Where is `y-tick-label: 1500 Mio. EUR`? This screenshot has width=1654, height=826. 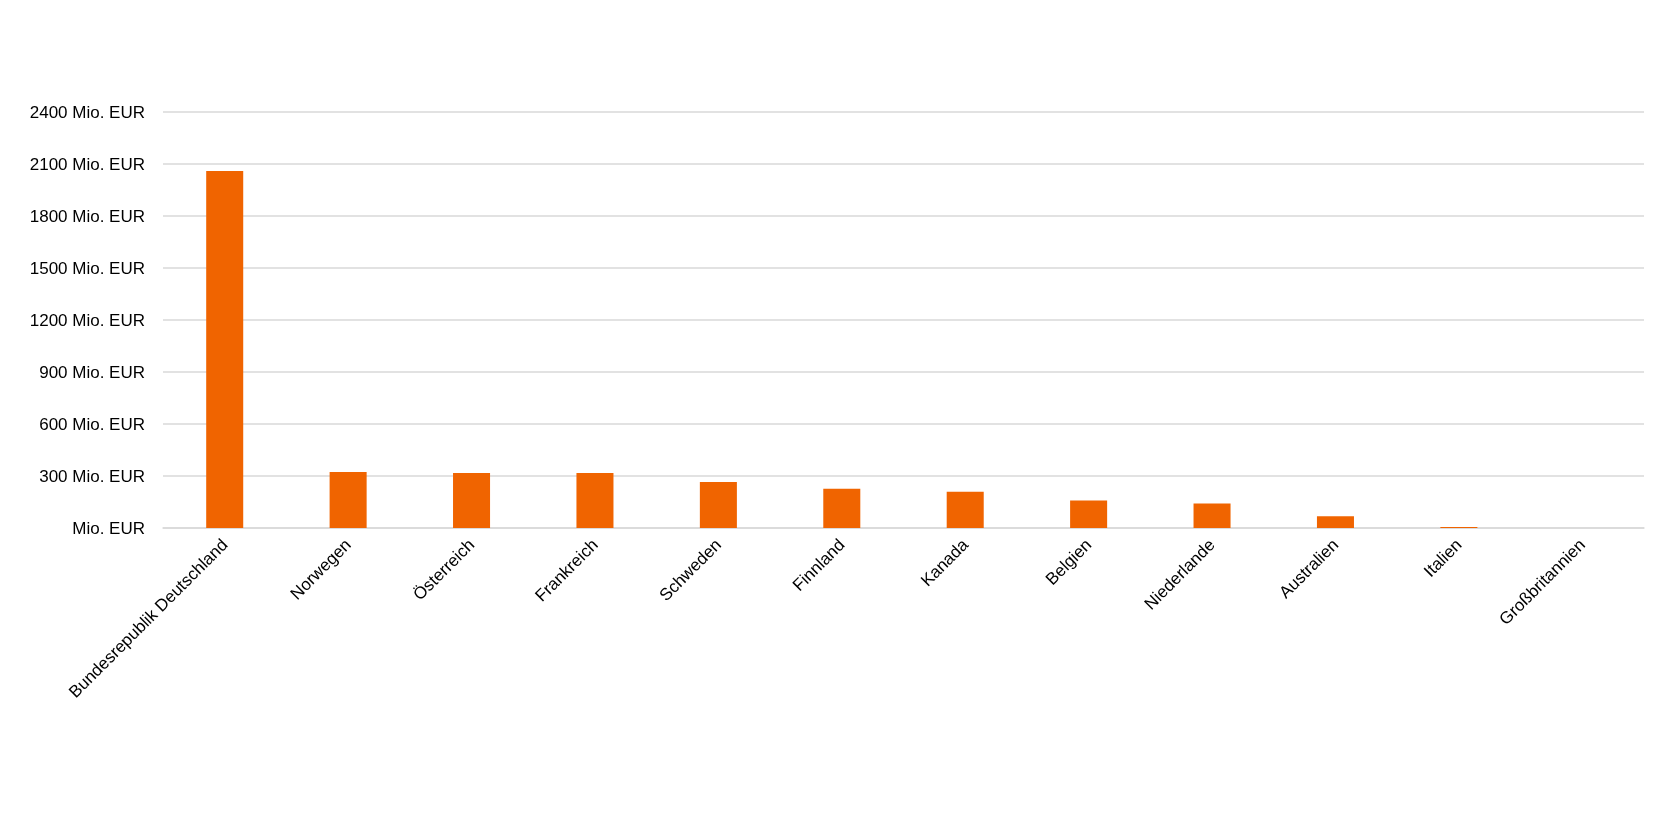 y-tick-label: 1500 Mio. EUR is located at coordinates (87, 268).